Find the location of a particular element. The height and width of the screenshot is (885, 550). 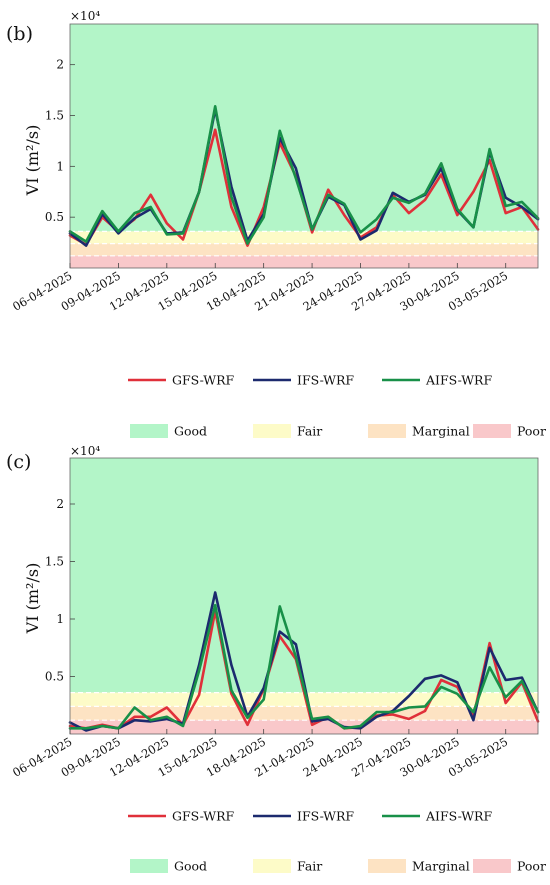

series-legend-b: GFS-WRF IFS-WRF AIFS-WRF is located at coordinates (310, 380).